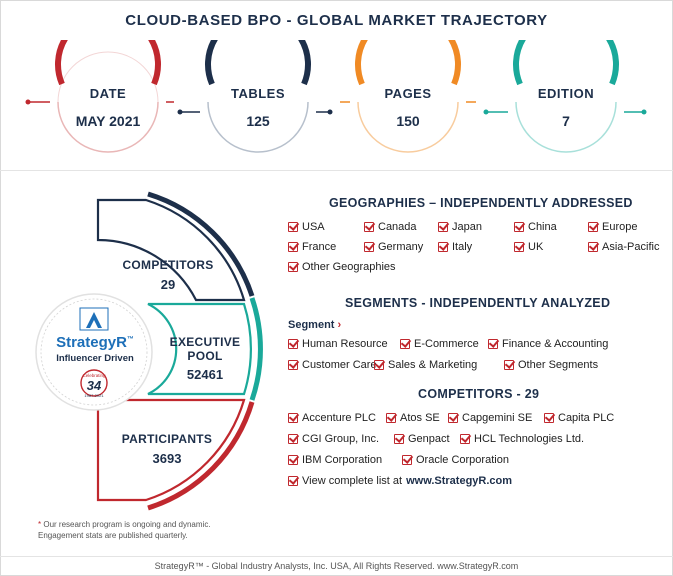 The image size is (673, 576). What do you see at coordinates (342, 267) in the screenshot?
I see `geo-item: Other Geographies` at bounding box center [342, 267].